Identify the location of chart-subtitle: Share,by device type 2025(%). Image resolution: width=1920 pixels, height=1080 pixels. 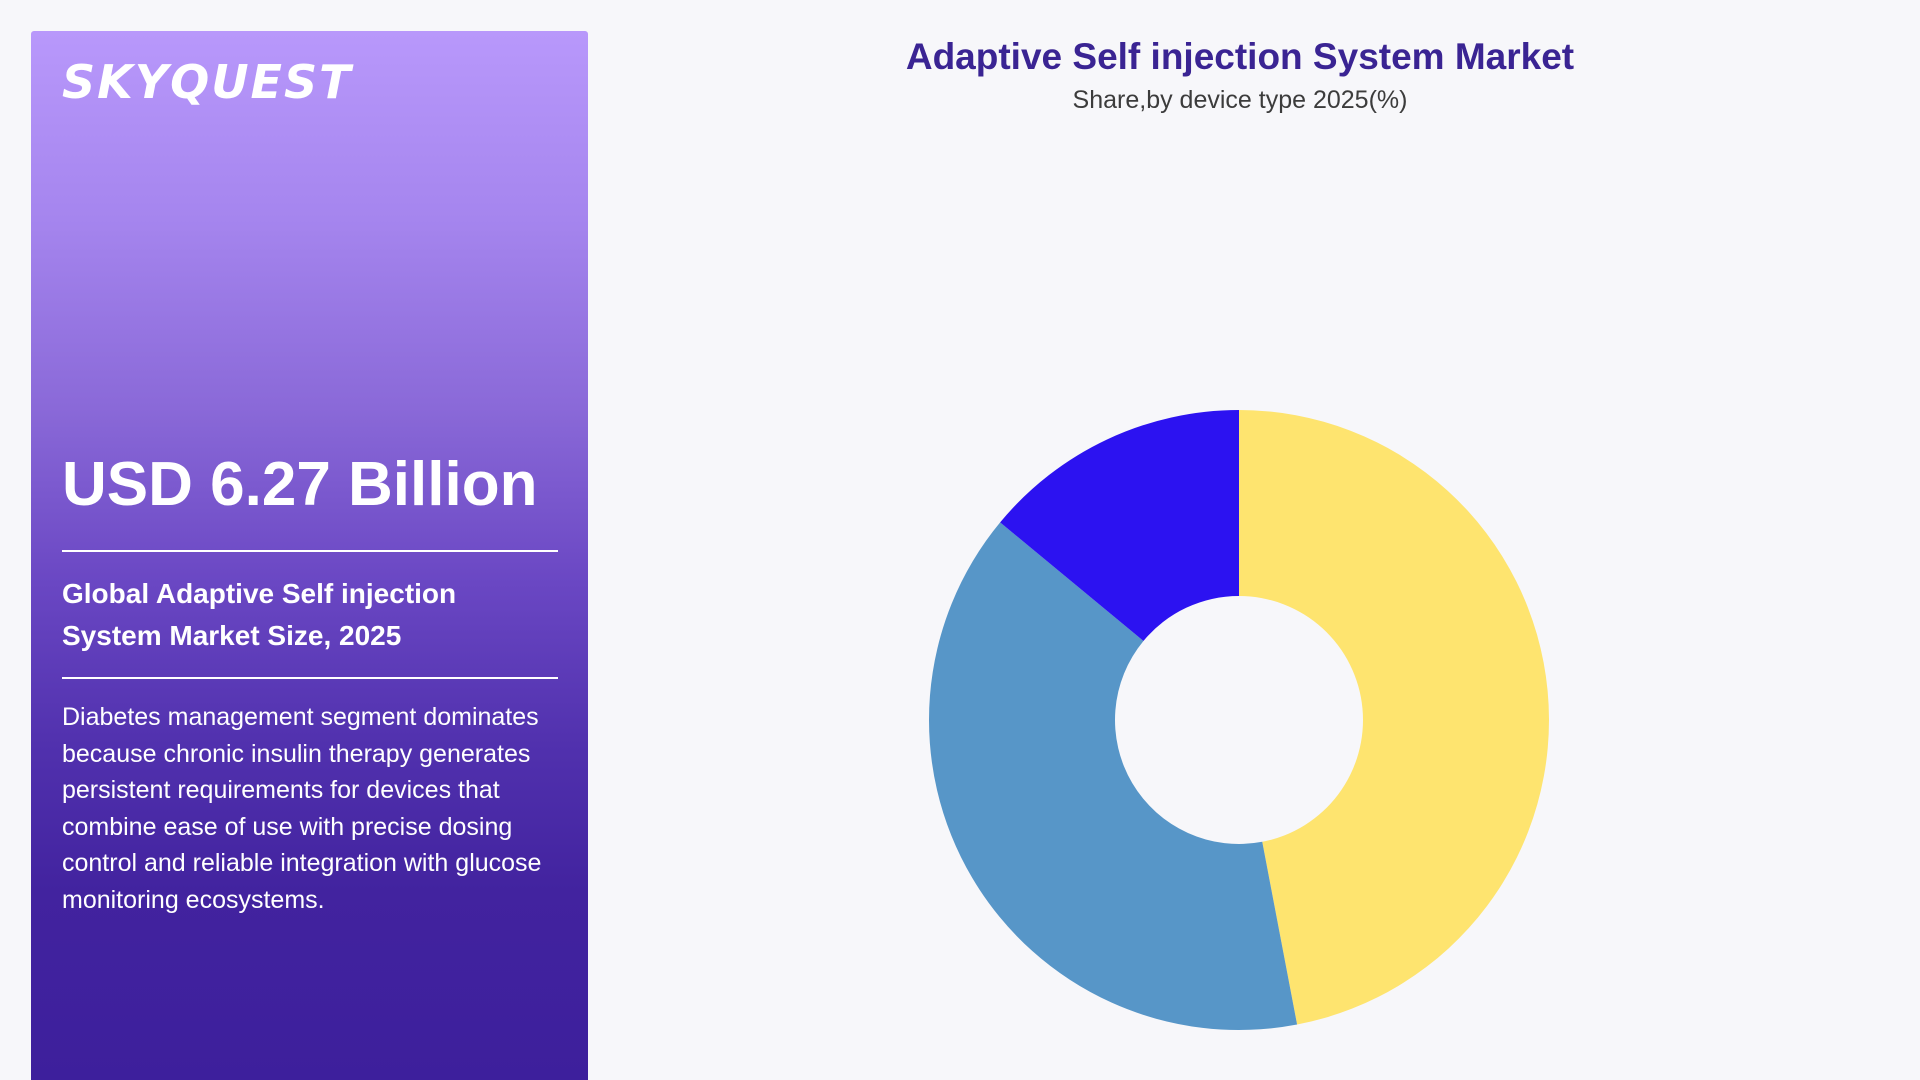
(1240, 100).